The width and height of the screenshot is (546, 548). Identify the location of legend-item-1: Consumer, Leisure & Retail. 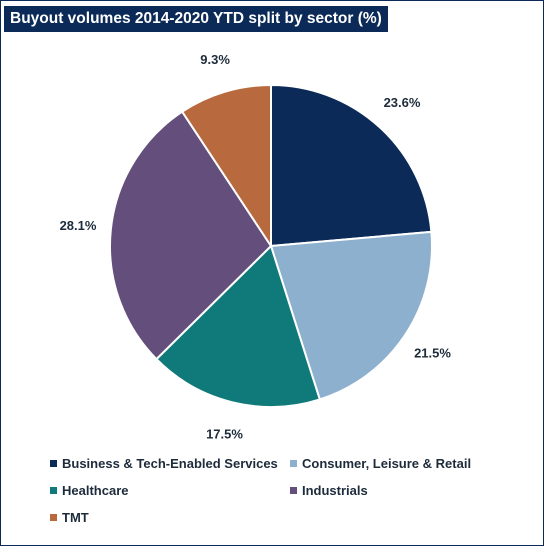
(380, 463).